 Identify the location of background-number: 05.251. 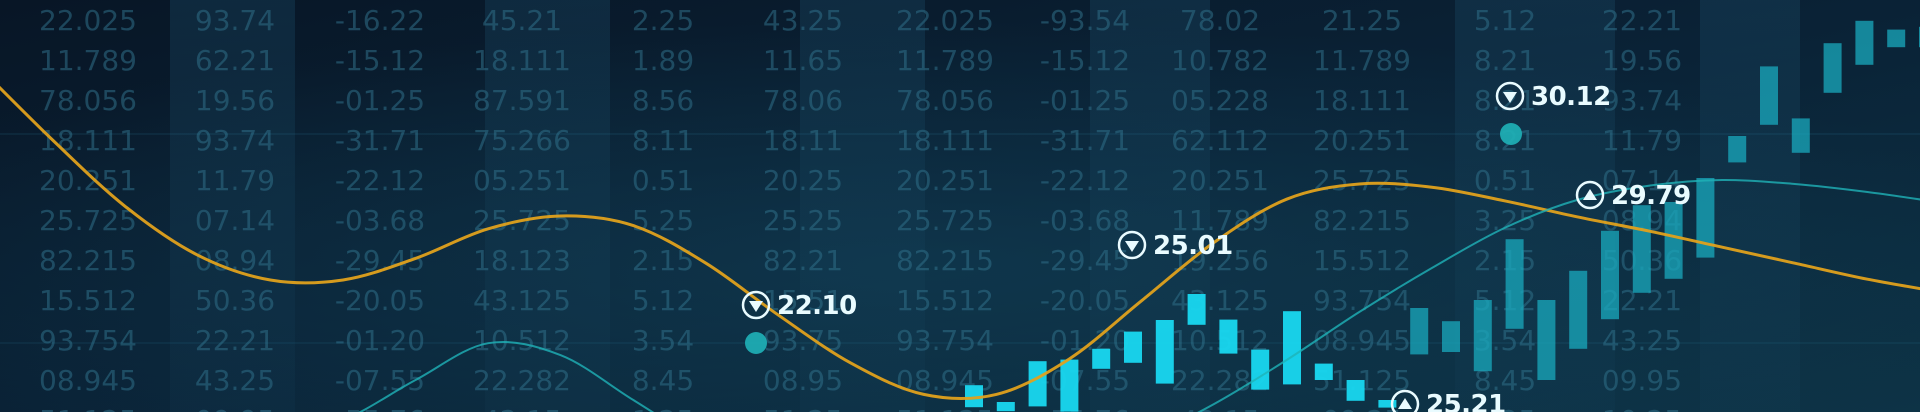
(522, 180).